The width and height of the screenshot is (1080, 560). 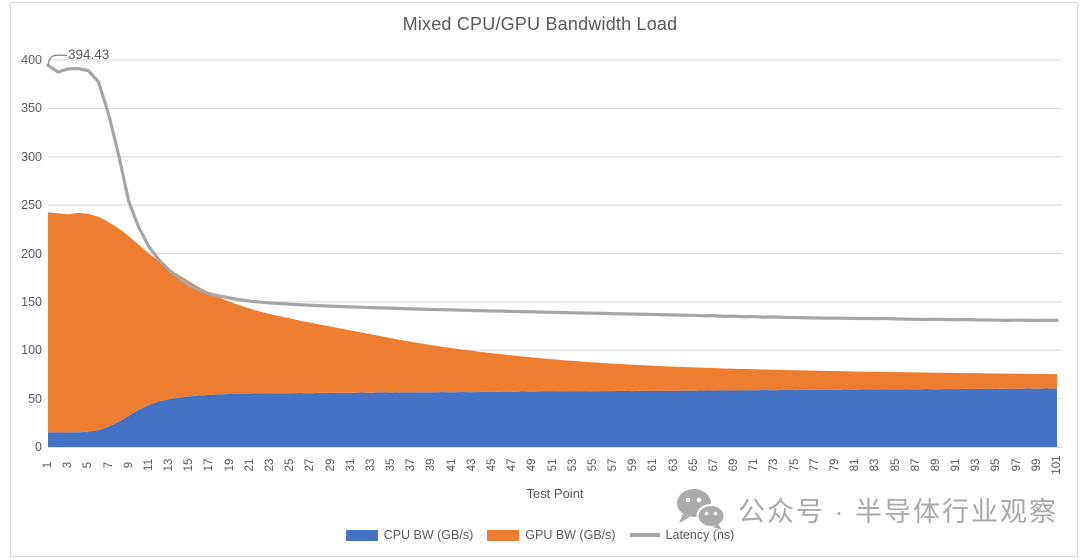 What do you see at coordinates (572, 465) in the screenshot?
I see `x-tick-label: 53` at bounding box center [572, 465].